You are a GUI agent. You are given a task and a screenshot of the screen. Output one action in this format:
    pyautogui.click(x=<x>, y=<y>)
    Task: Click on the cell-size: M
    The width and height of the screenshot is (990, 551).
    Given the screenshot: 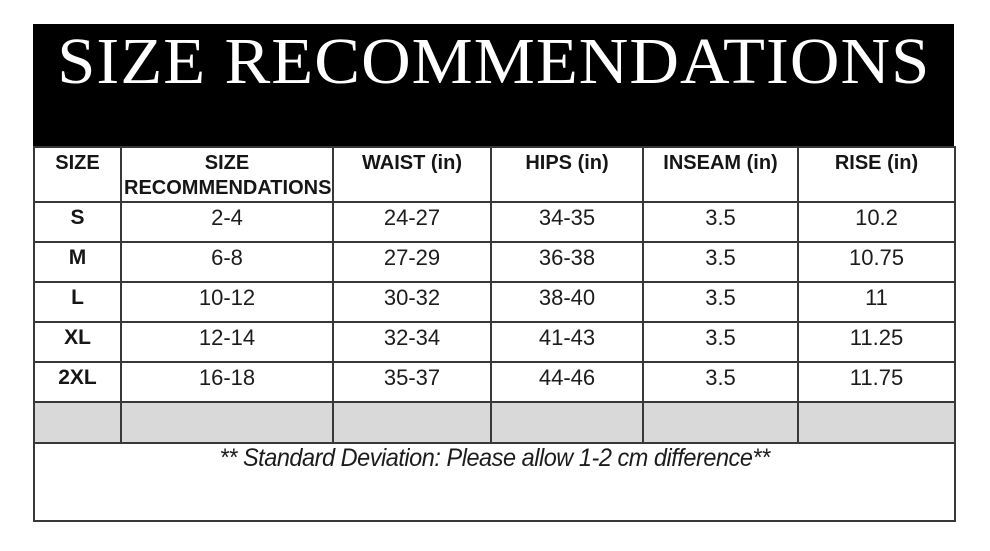 What is the action you would take?
    pyautogui.click(x=77, y=262)
    